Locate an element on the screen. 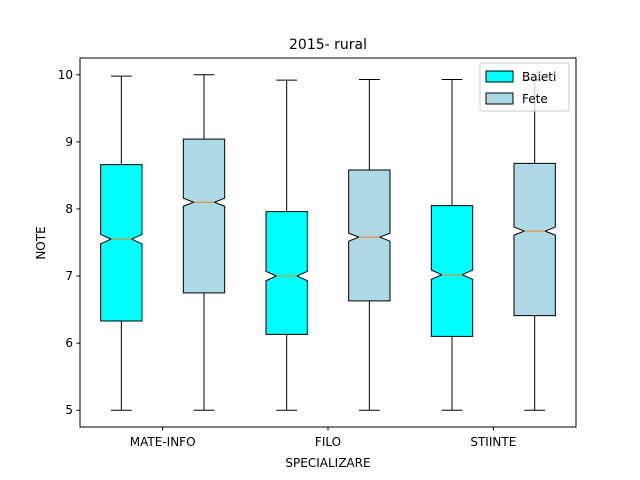 Image resolution: width=640 pixels, height=480 pixels. x-axis-label: SPECIALIZARE is located at coordinates (327, 463).